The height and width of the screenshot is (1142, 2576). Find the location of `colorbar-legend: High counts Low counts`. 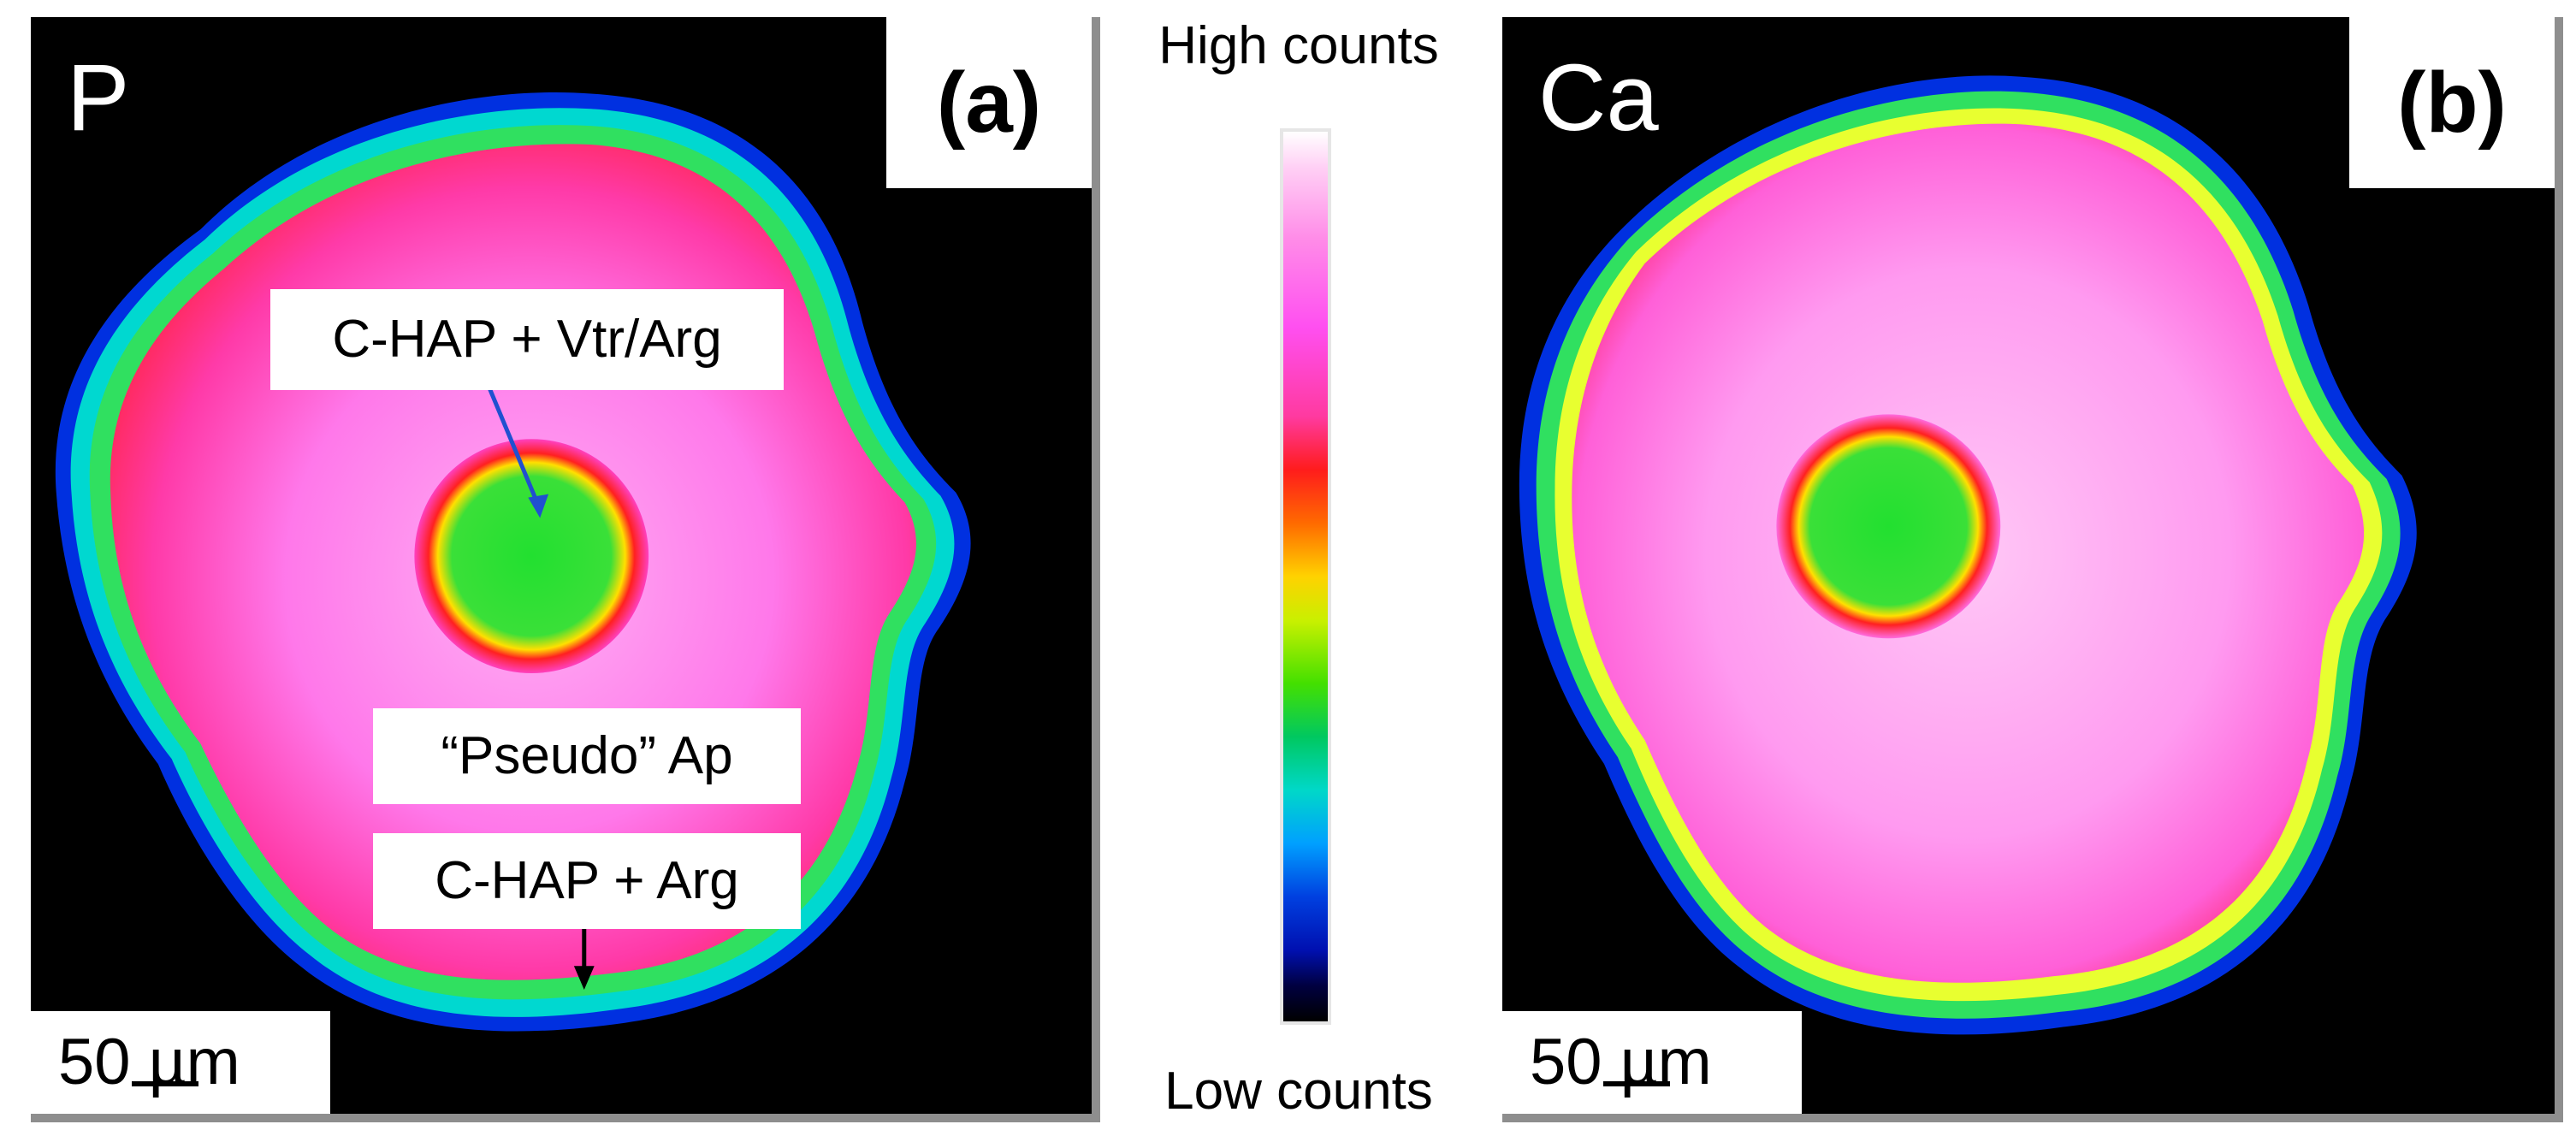

colorbar-legend: High counts Low counts is located at coordinates (1299, 571).